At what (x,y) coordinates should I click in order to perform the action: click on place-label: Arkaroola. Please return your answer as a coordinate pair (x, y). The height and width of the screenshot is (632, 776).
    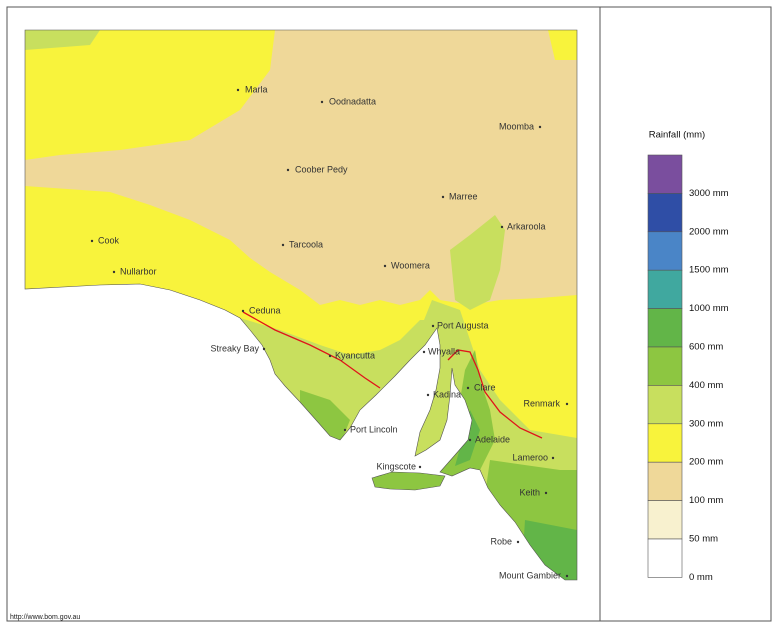
    Looking at the image, I should click on (526, 226).